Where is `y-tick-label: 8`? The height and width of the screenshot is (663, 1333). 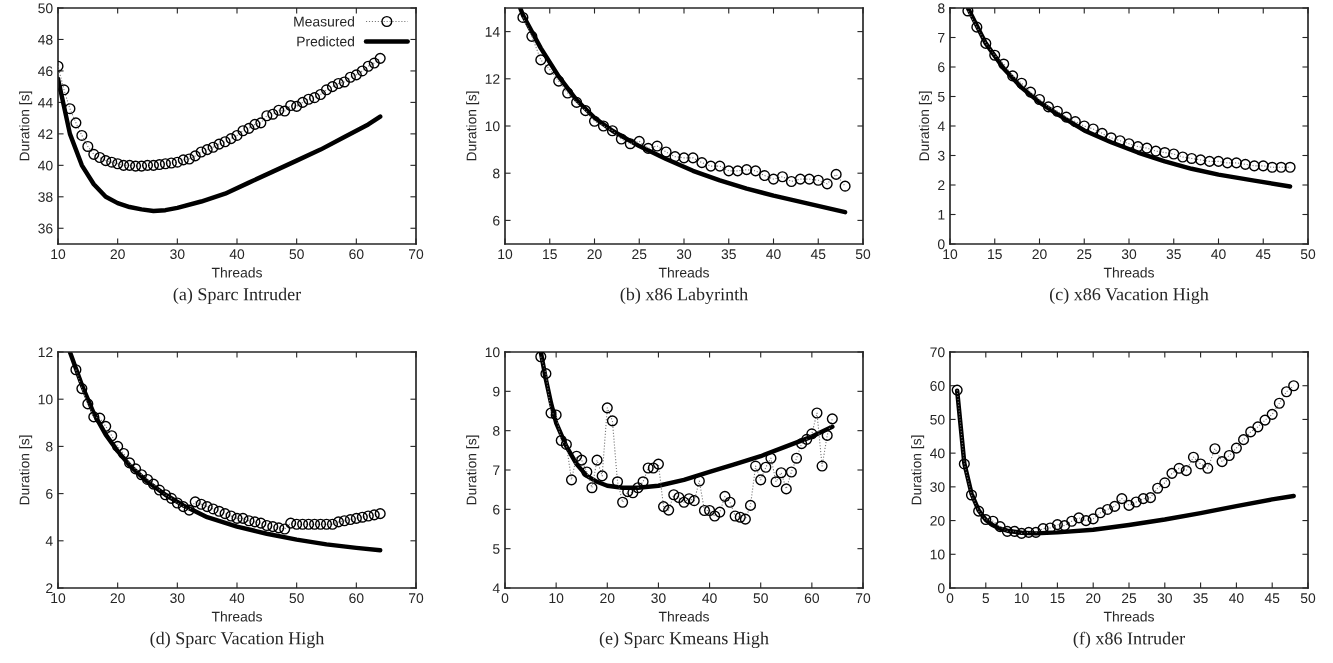 y-tick-label: 8 is located at coordinates (941, 8).